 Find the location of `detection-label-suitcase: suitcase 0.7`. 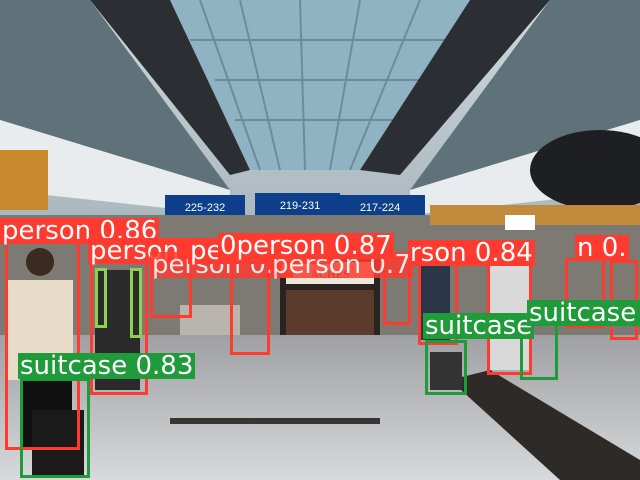

detection-label-suitcase: suitcase 0.7 is located at coordinates (583, 313).